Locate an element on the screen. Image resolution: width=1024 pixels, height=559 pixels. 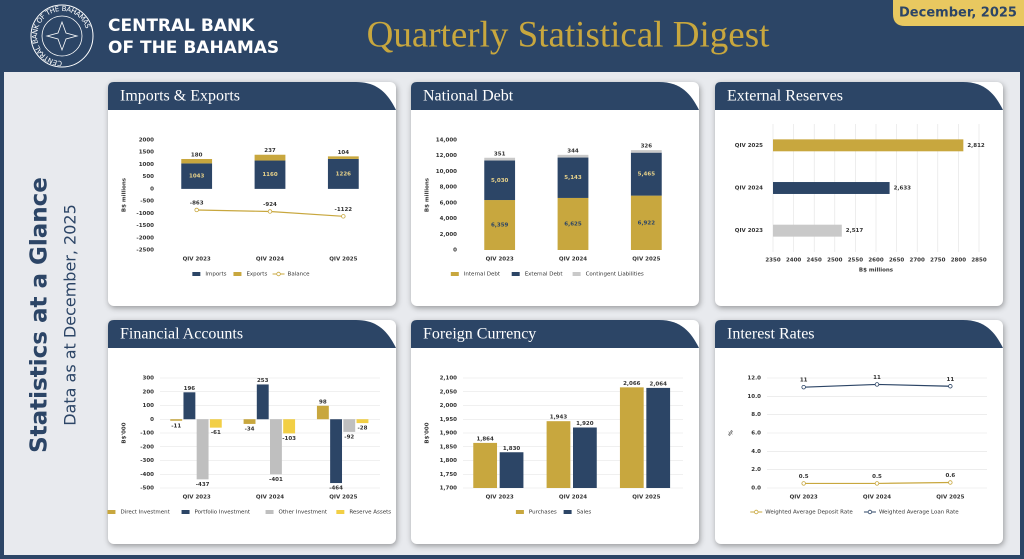
data-label: 2,812 is located at coordinates (976, 146).